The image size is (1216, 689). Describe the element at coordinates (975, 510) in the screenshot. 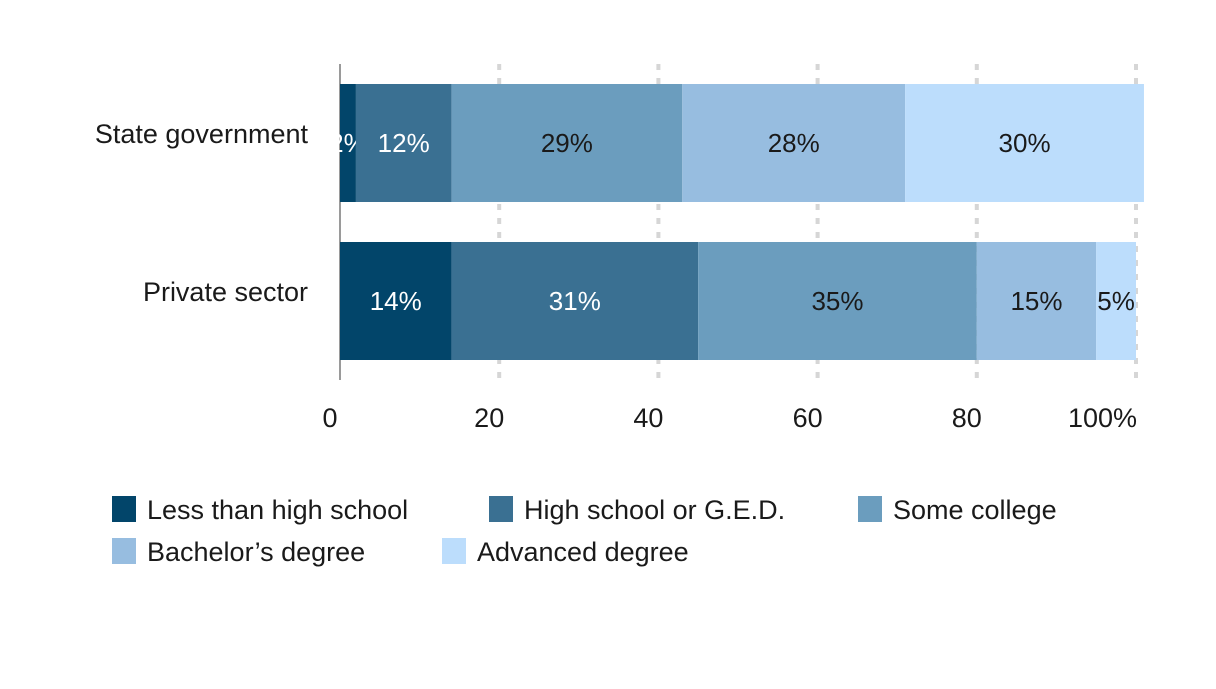

I see `legend-label: Some college` at that location.